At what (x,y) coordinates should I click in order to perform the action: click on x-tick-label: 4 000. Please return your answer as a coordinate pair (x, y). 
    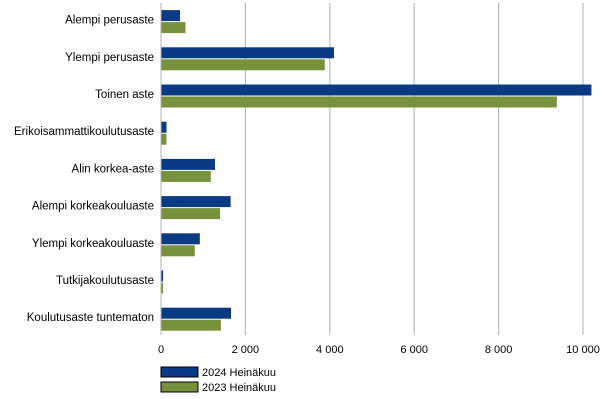
    Looking at the image, I should click on (330, 350).